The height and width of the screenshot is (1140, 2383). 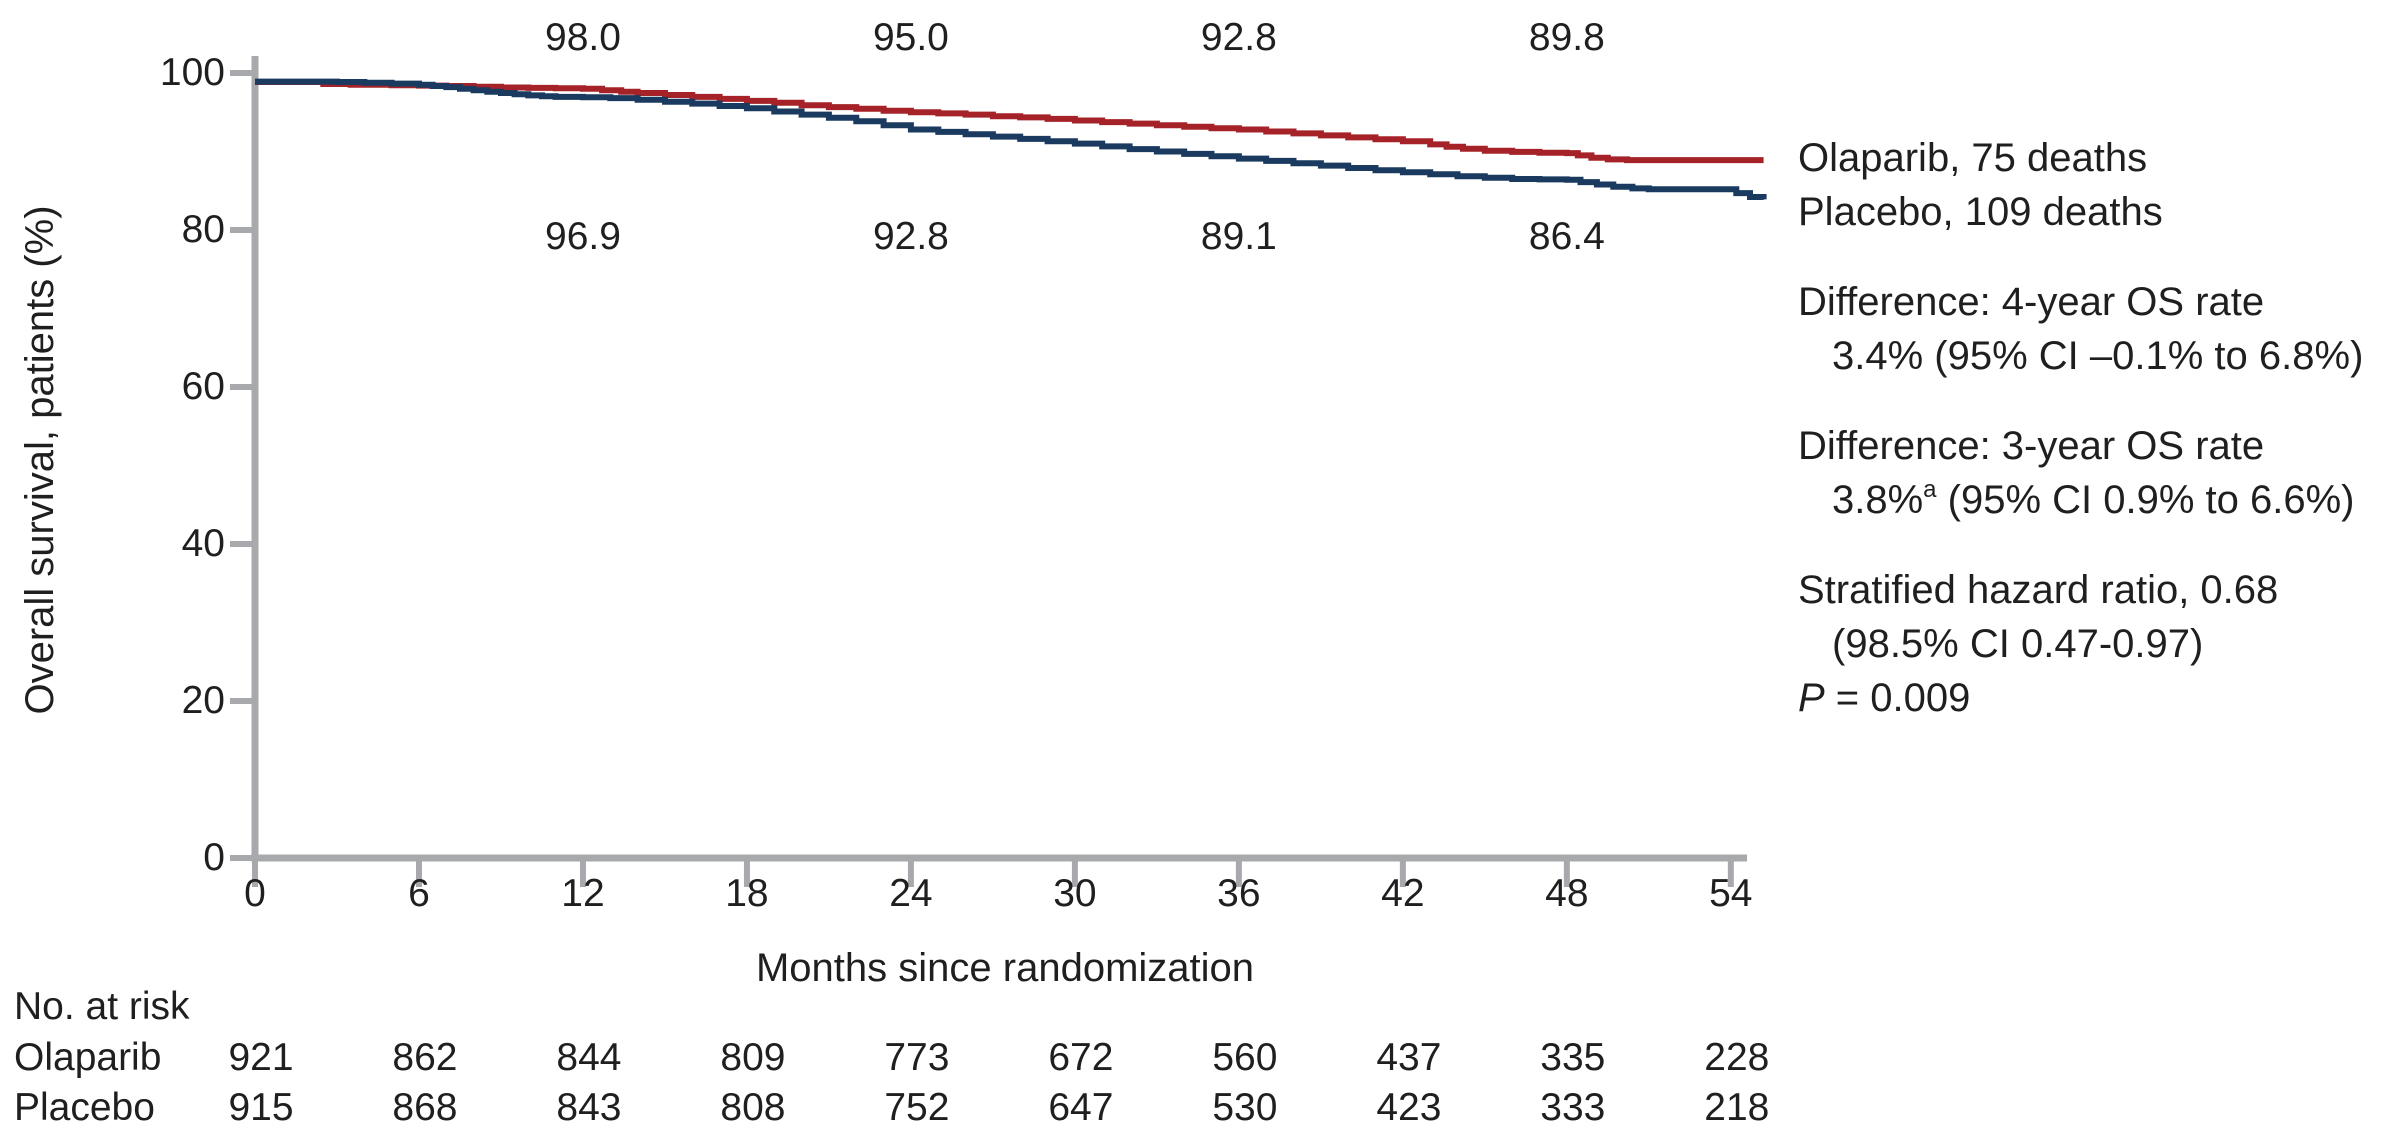 What do you see at coordinates (203, 700) in the screenshot?
I see `y-tick-label: 20` at bounding box center [203, 700].